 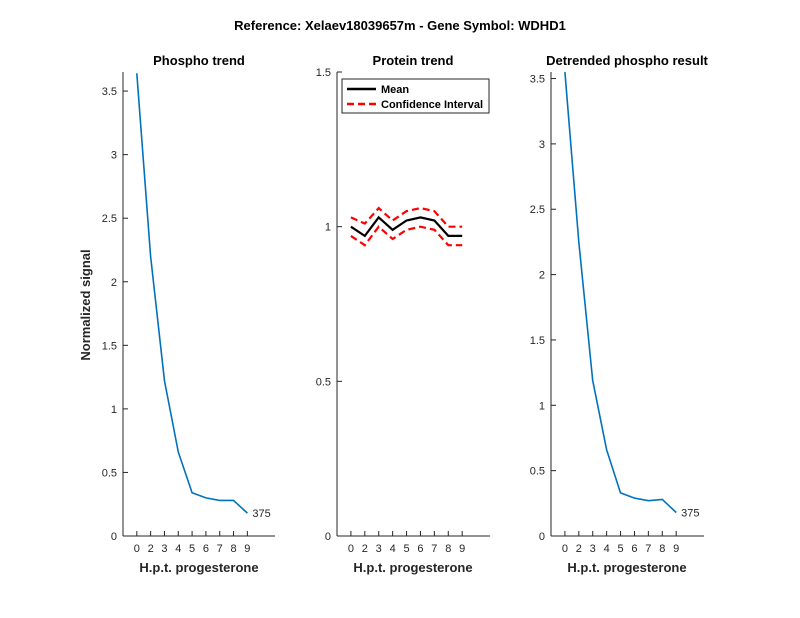 I want to click on detrended-phospho-ytick-label: 0.5, so click(x=537, y=472).